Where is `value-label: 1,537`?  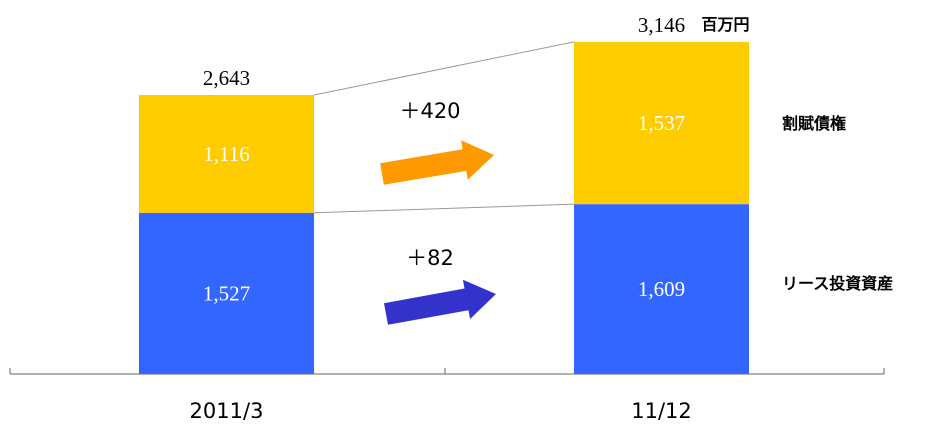
value-label: 1,537 is located at coordinates (661, 123).